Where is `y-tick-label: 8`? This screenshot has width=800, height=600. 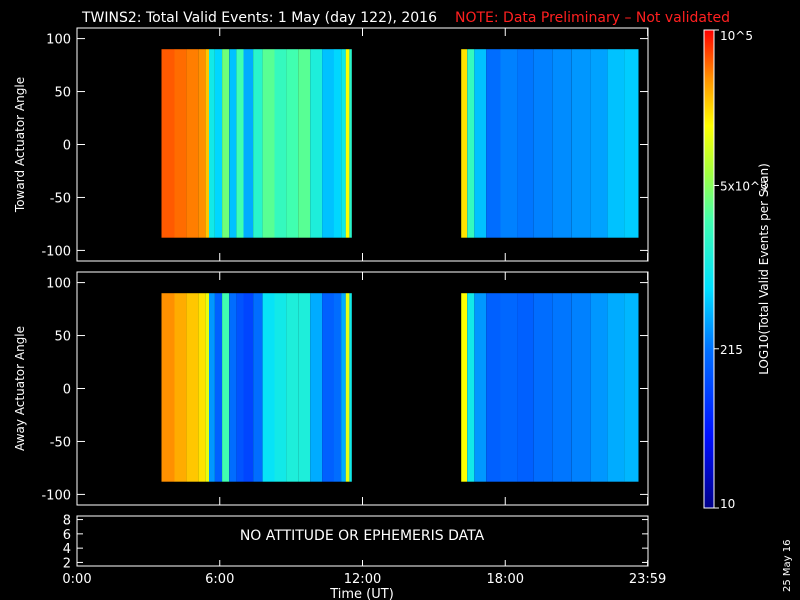
y-tick-label: 8 is located at coordinates (67, 521).